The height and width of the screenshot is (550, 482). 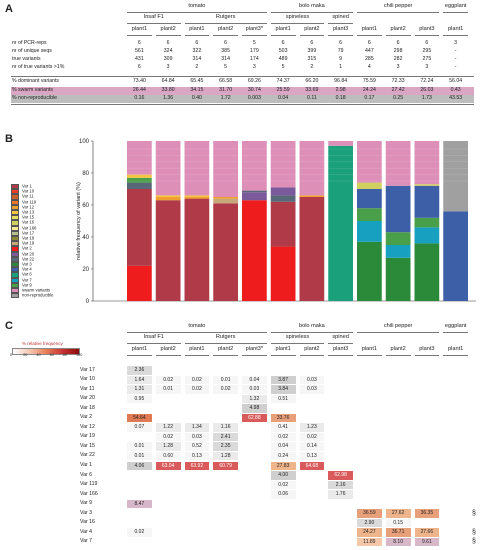 What do you see at coordinates (88, 302) in the screenshot?
I see `y-tick-label: 0` at bounding box center [88, 302].